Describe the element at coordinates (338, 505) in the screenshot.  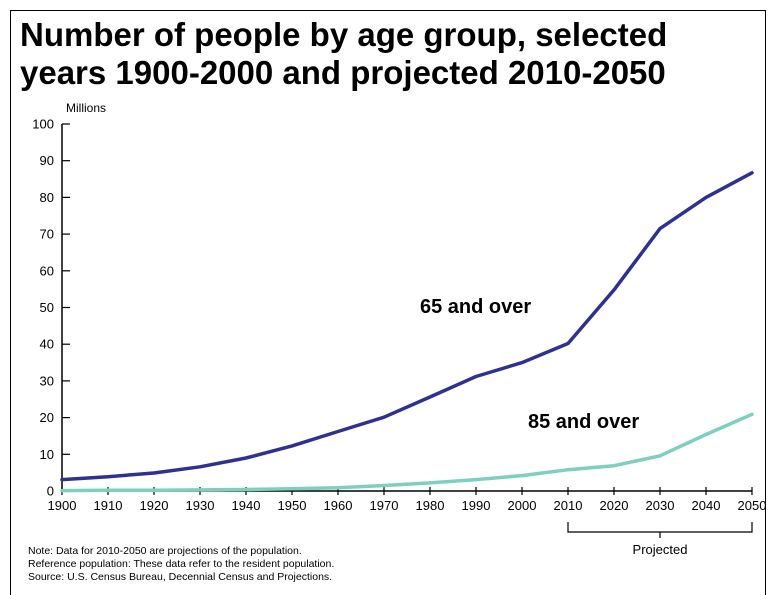
I see `x-tick-label: 1960` at that location.